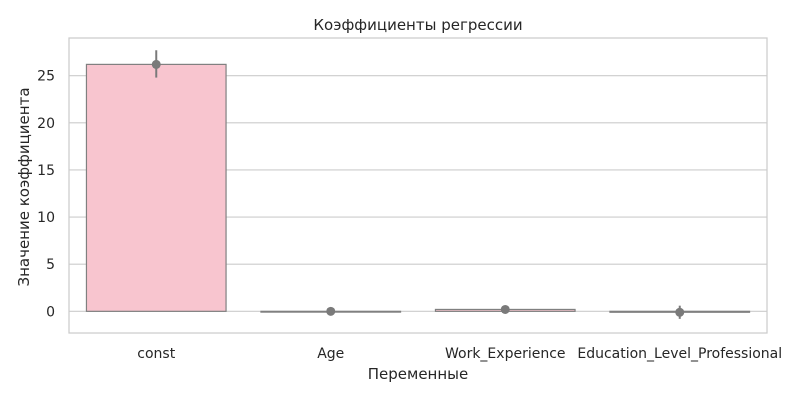 The image size is (800, 400). What do you see at coordinates (24, 186) in the screenshot?
I see `y-axis-label: Значение коэффициента` at bounding box center [24, 186].